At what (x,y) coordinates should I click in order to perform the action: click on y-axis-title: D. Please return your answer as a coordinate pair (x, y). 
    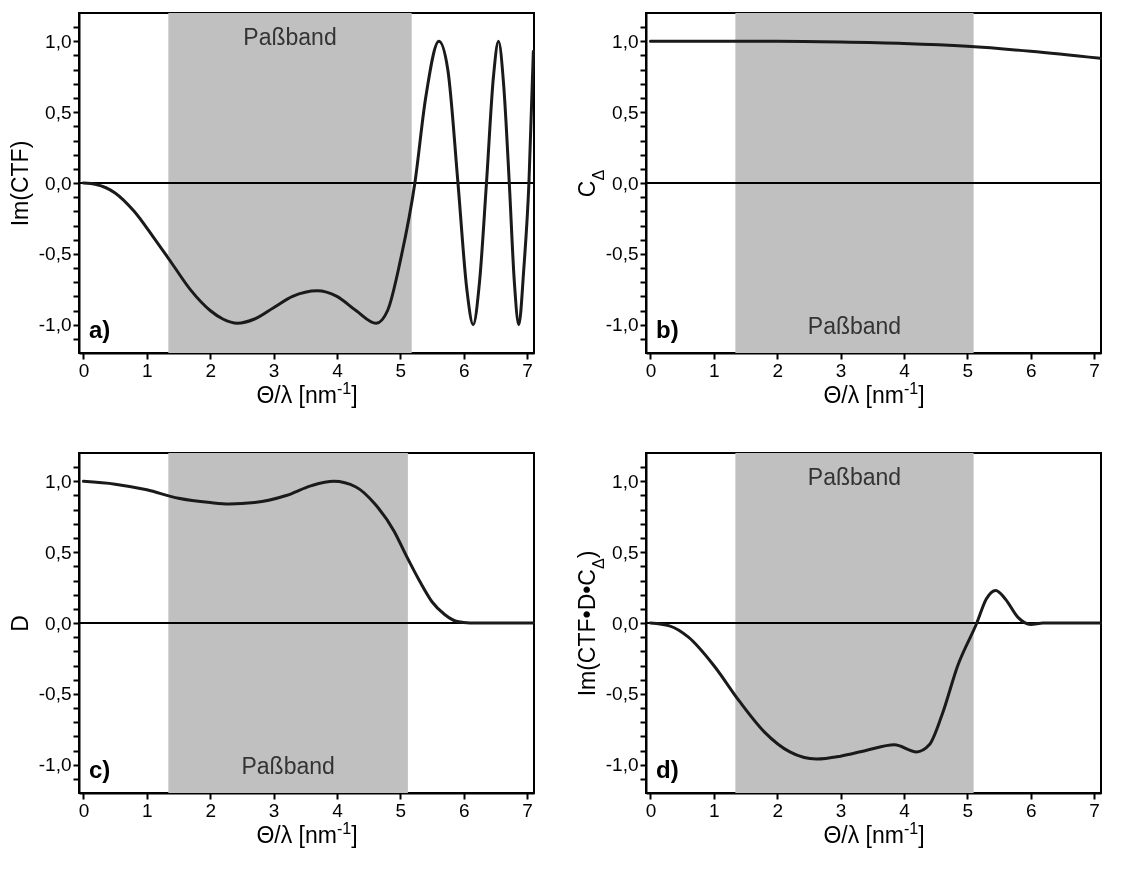
    Looking at the image, I should click on (19, 623).